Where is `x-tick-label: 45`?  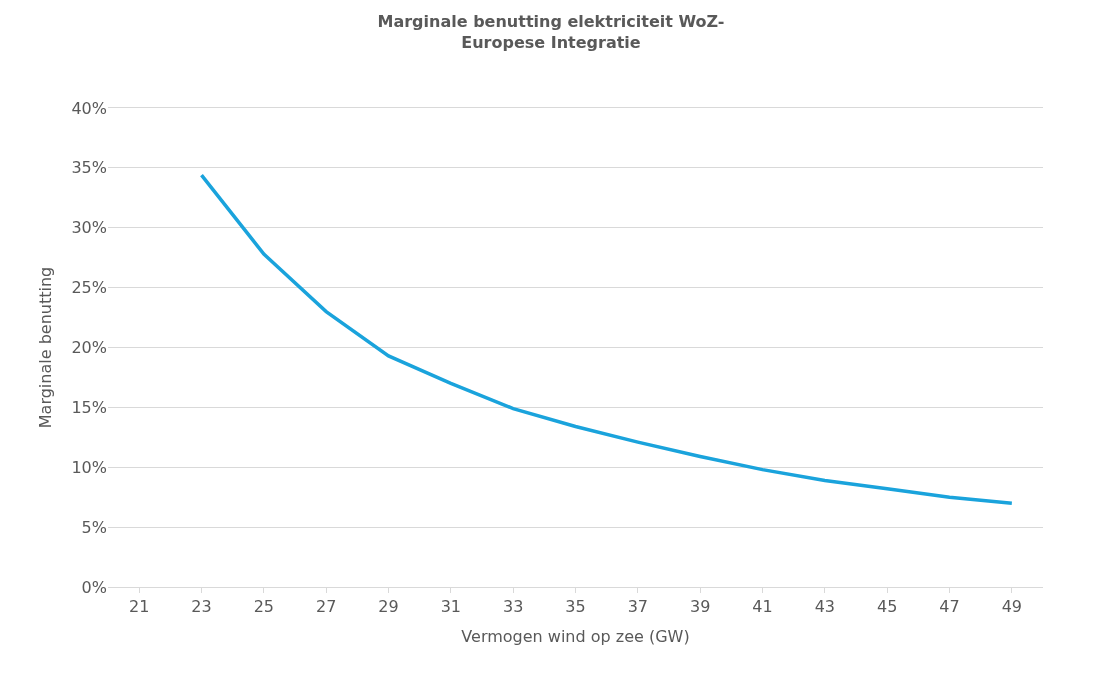
x-tick-label: 45 is located at coordinates (887, 607).